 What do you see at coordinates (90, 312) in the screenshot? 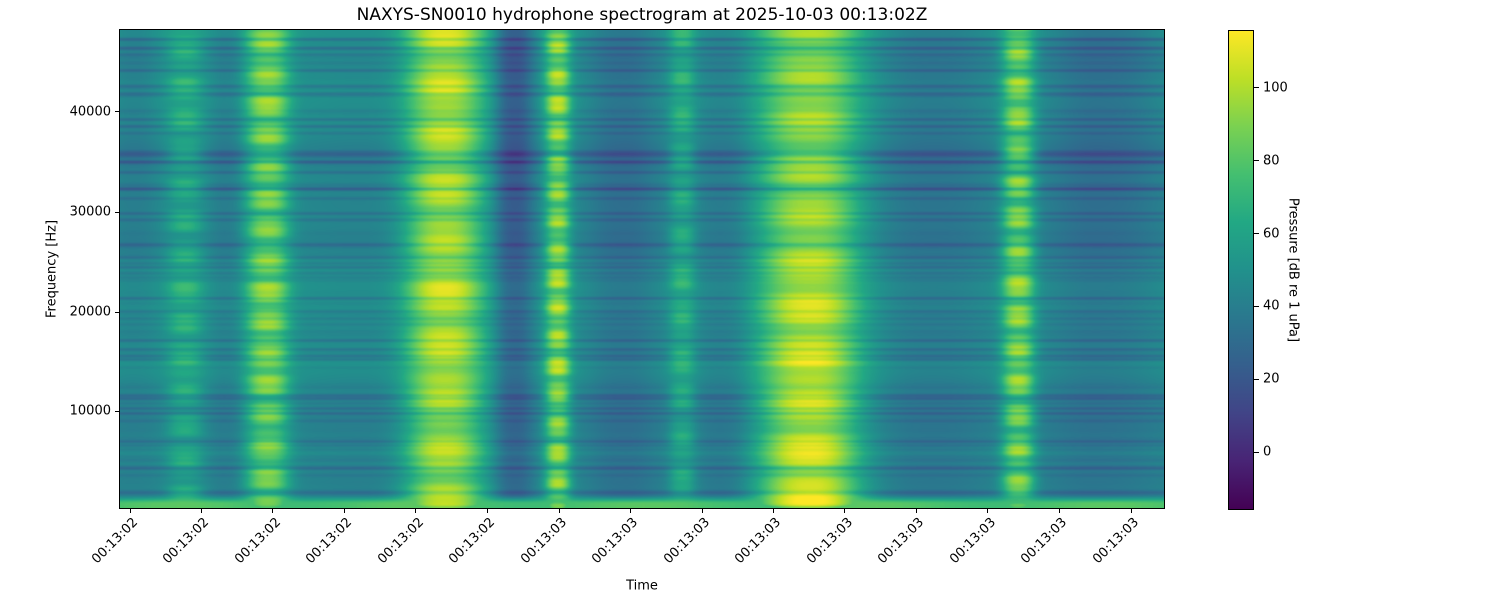
I see `y-tick-label: 20000` at bounding box center [90, 312].